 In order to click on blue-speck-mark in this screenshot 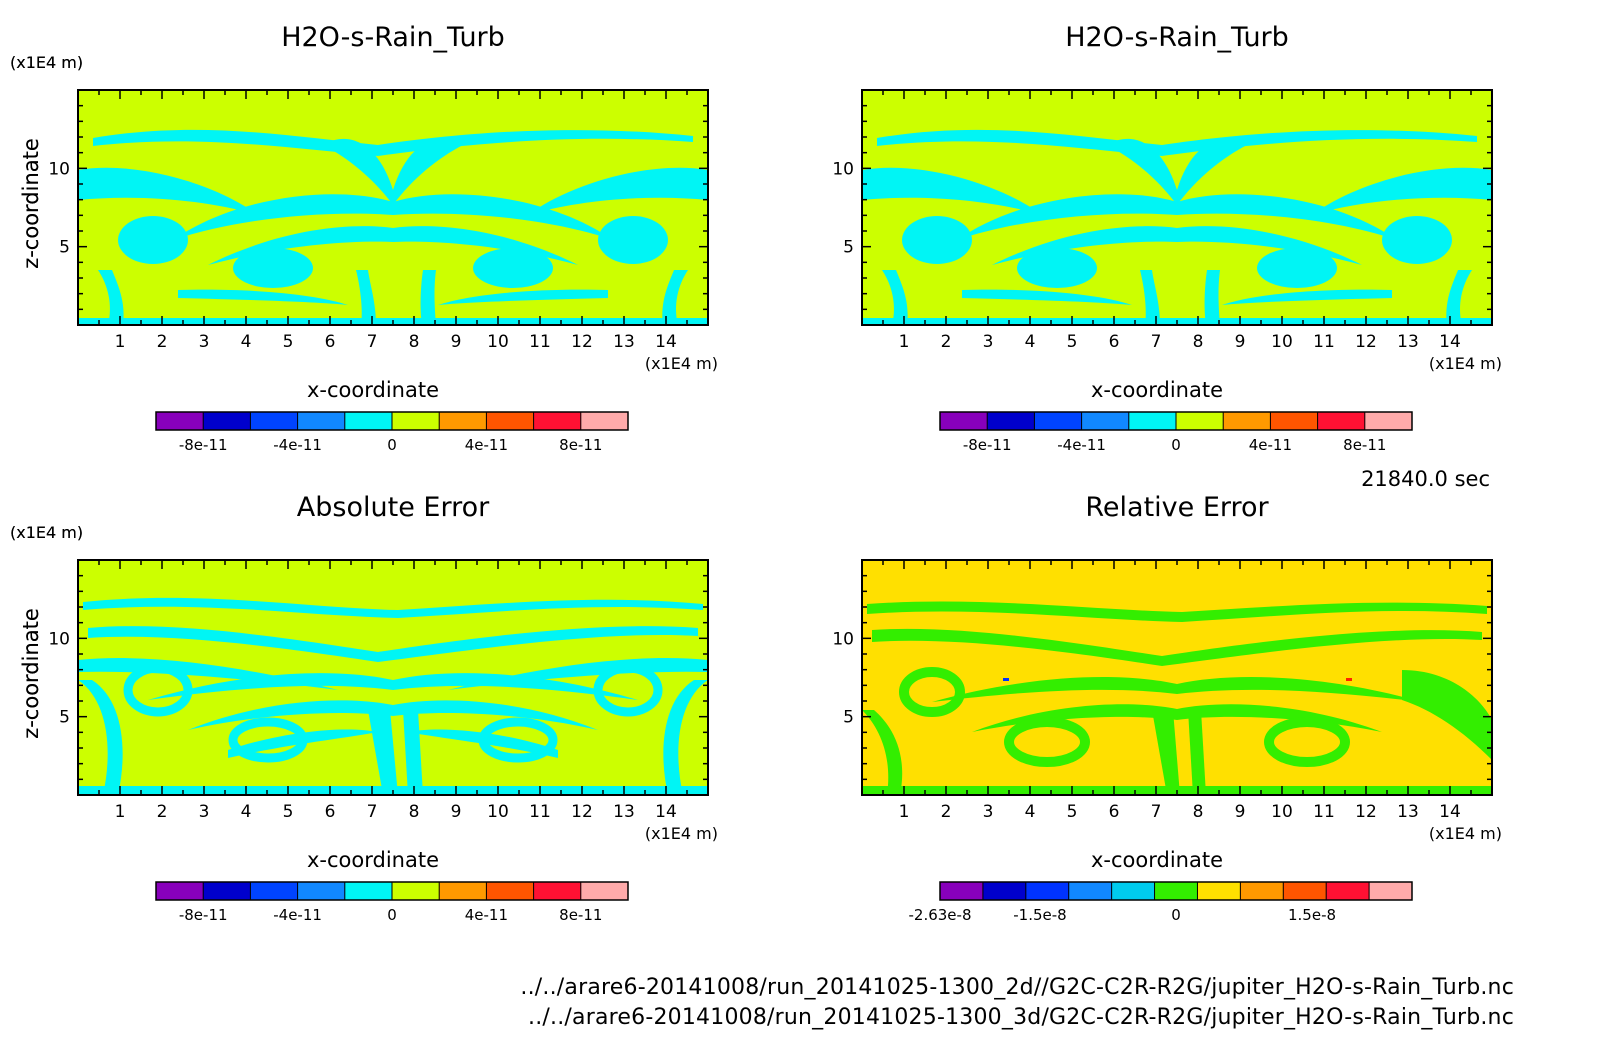, I will do `click(1006, 679)`.